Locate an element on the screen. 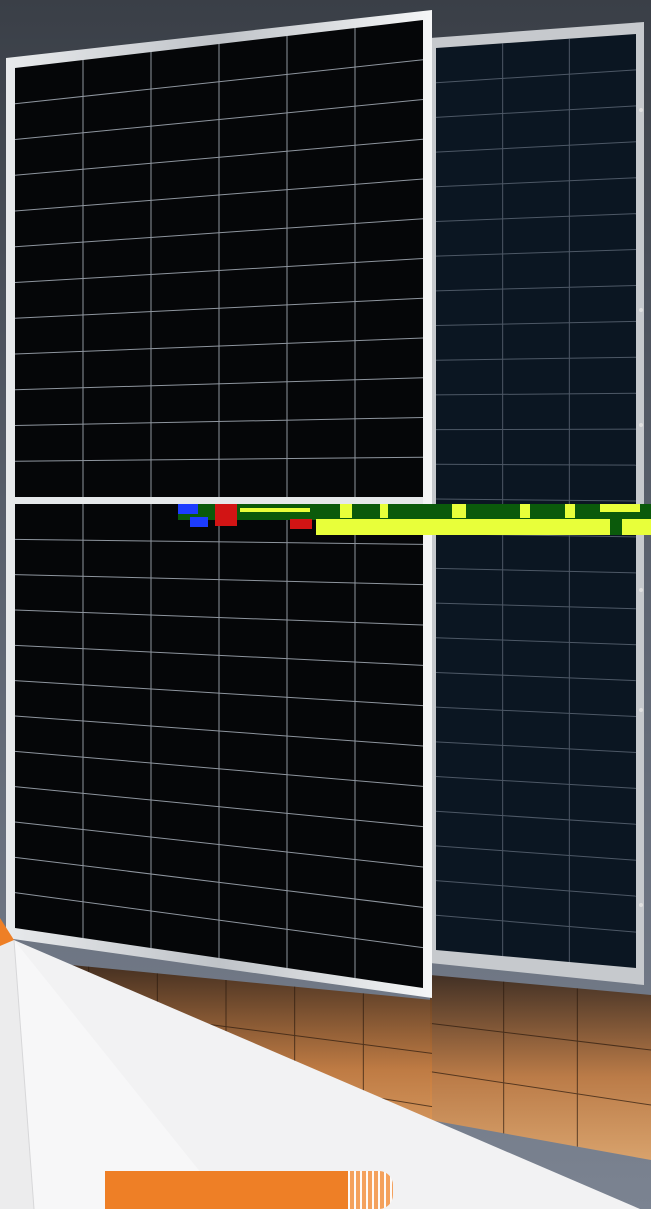  front-panel-center-bar is located at coordinates (219, 500).